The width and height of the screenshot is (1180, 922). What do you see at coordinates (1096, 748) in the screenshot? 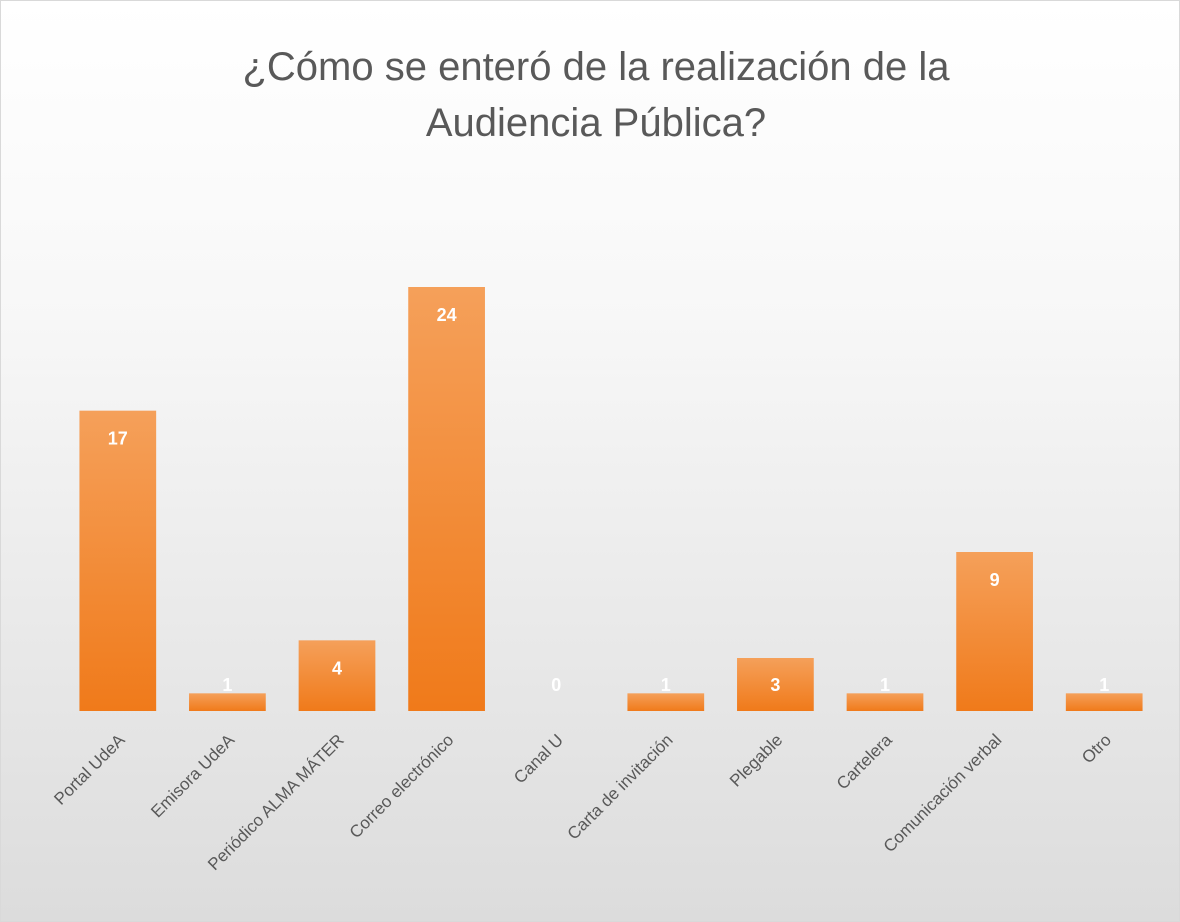
I see `x-tick-label: Otro` at bounding box center [1096, 748].